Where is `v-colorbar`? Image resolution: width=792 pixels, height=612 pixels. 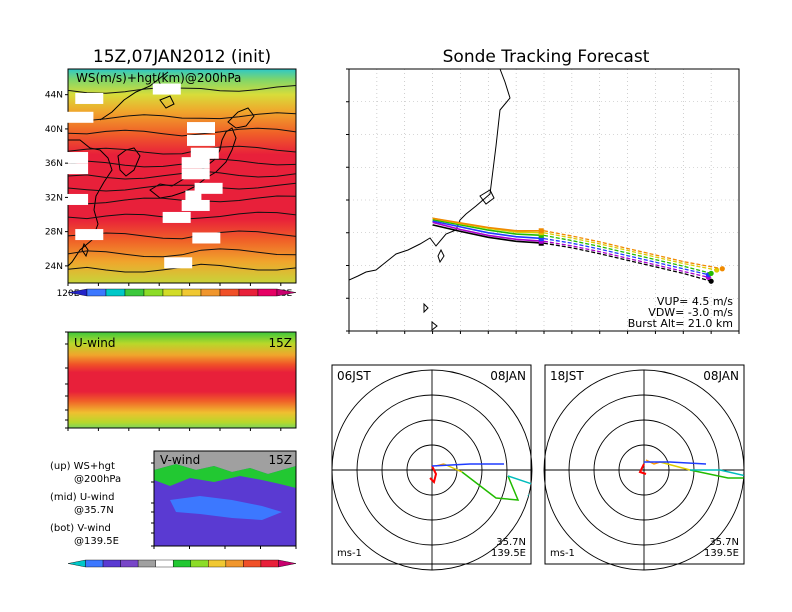
v-colorbar is located at coordinates (182, 563).